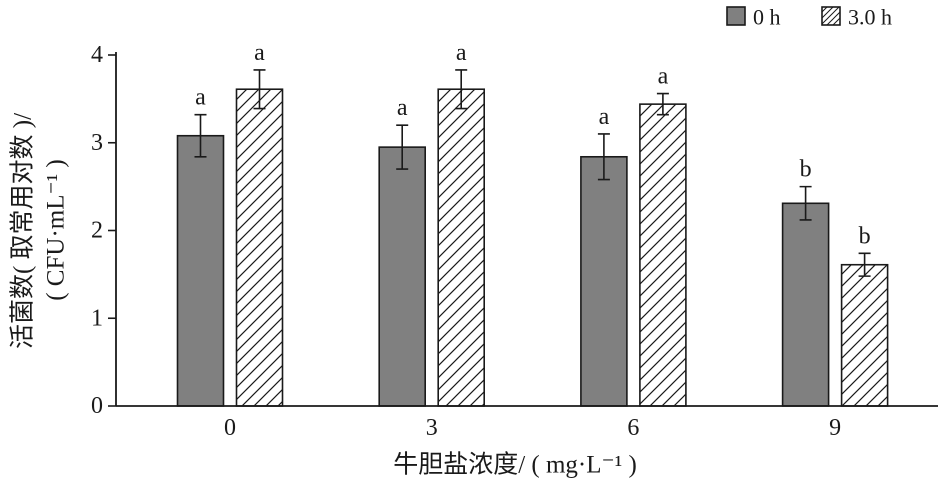  What do you see at coordinates (432, 428) in the screenshot?
I see `x-tick-label-3: 3` at bounding box center [432, 428].